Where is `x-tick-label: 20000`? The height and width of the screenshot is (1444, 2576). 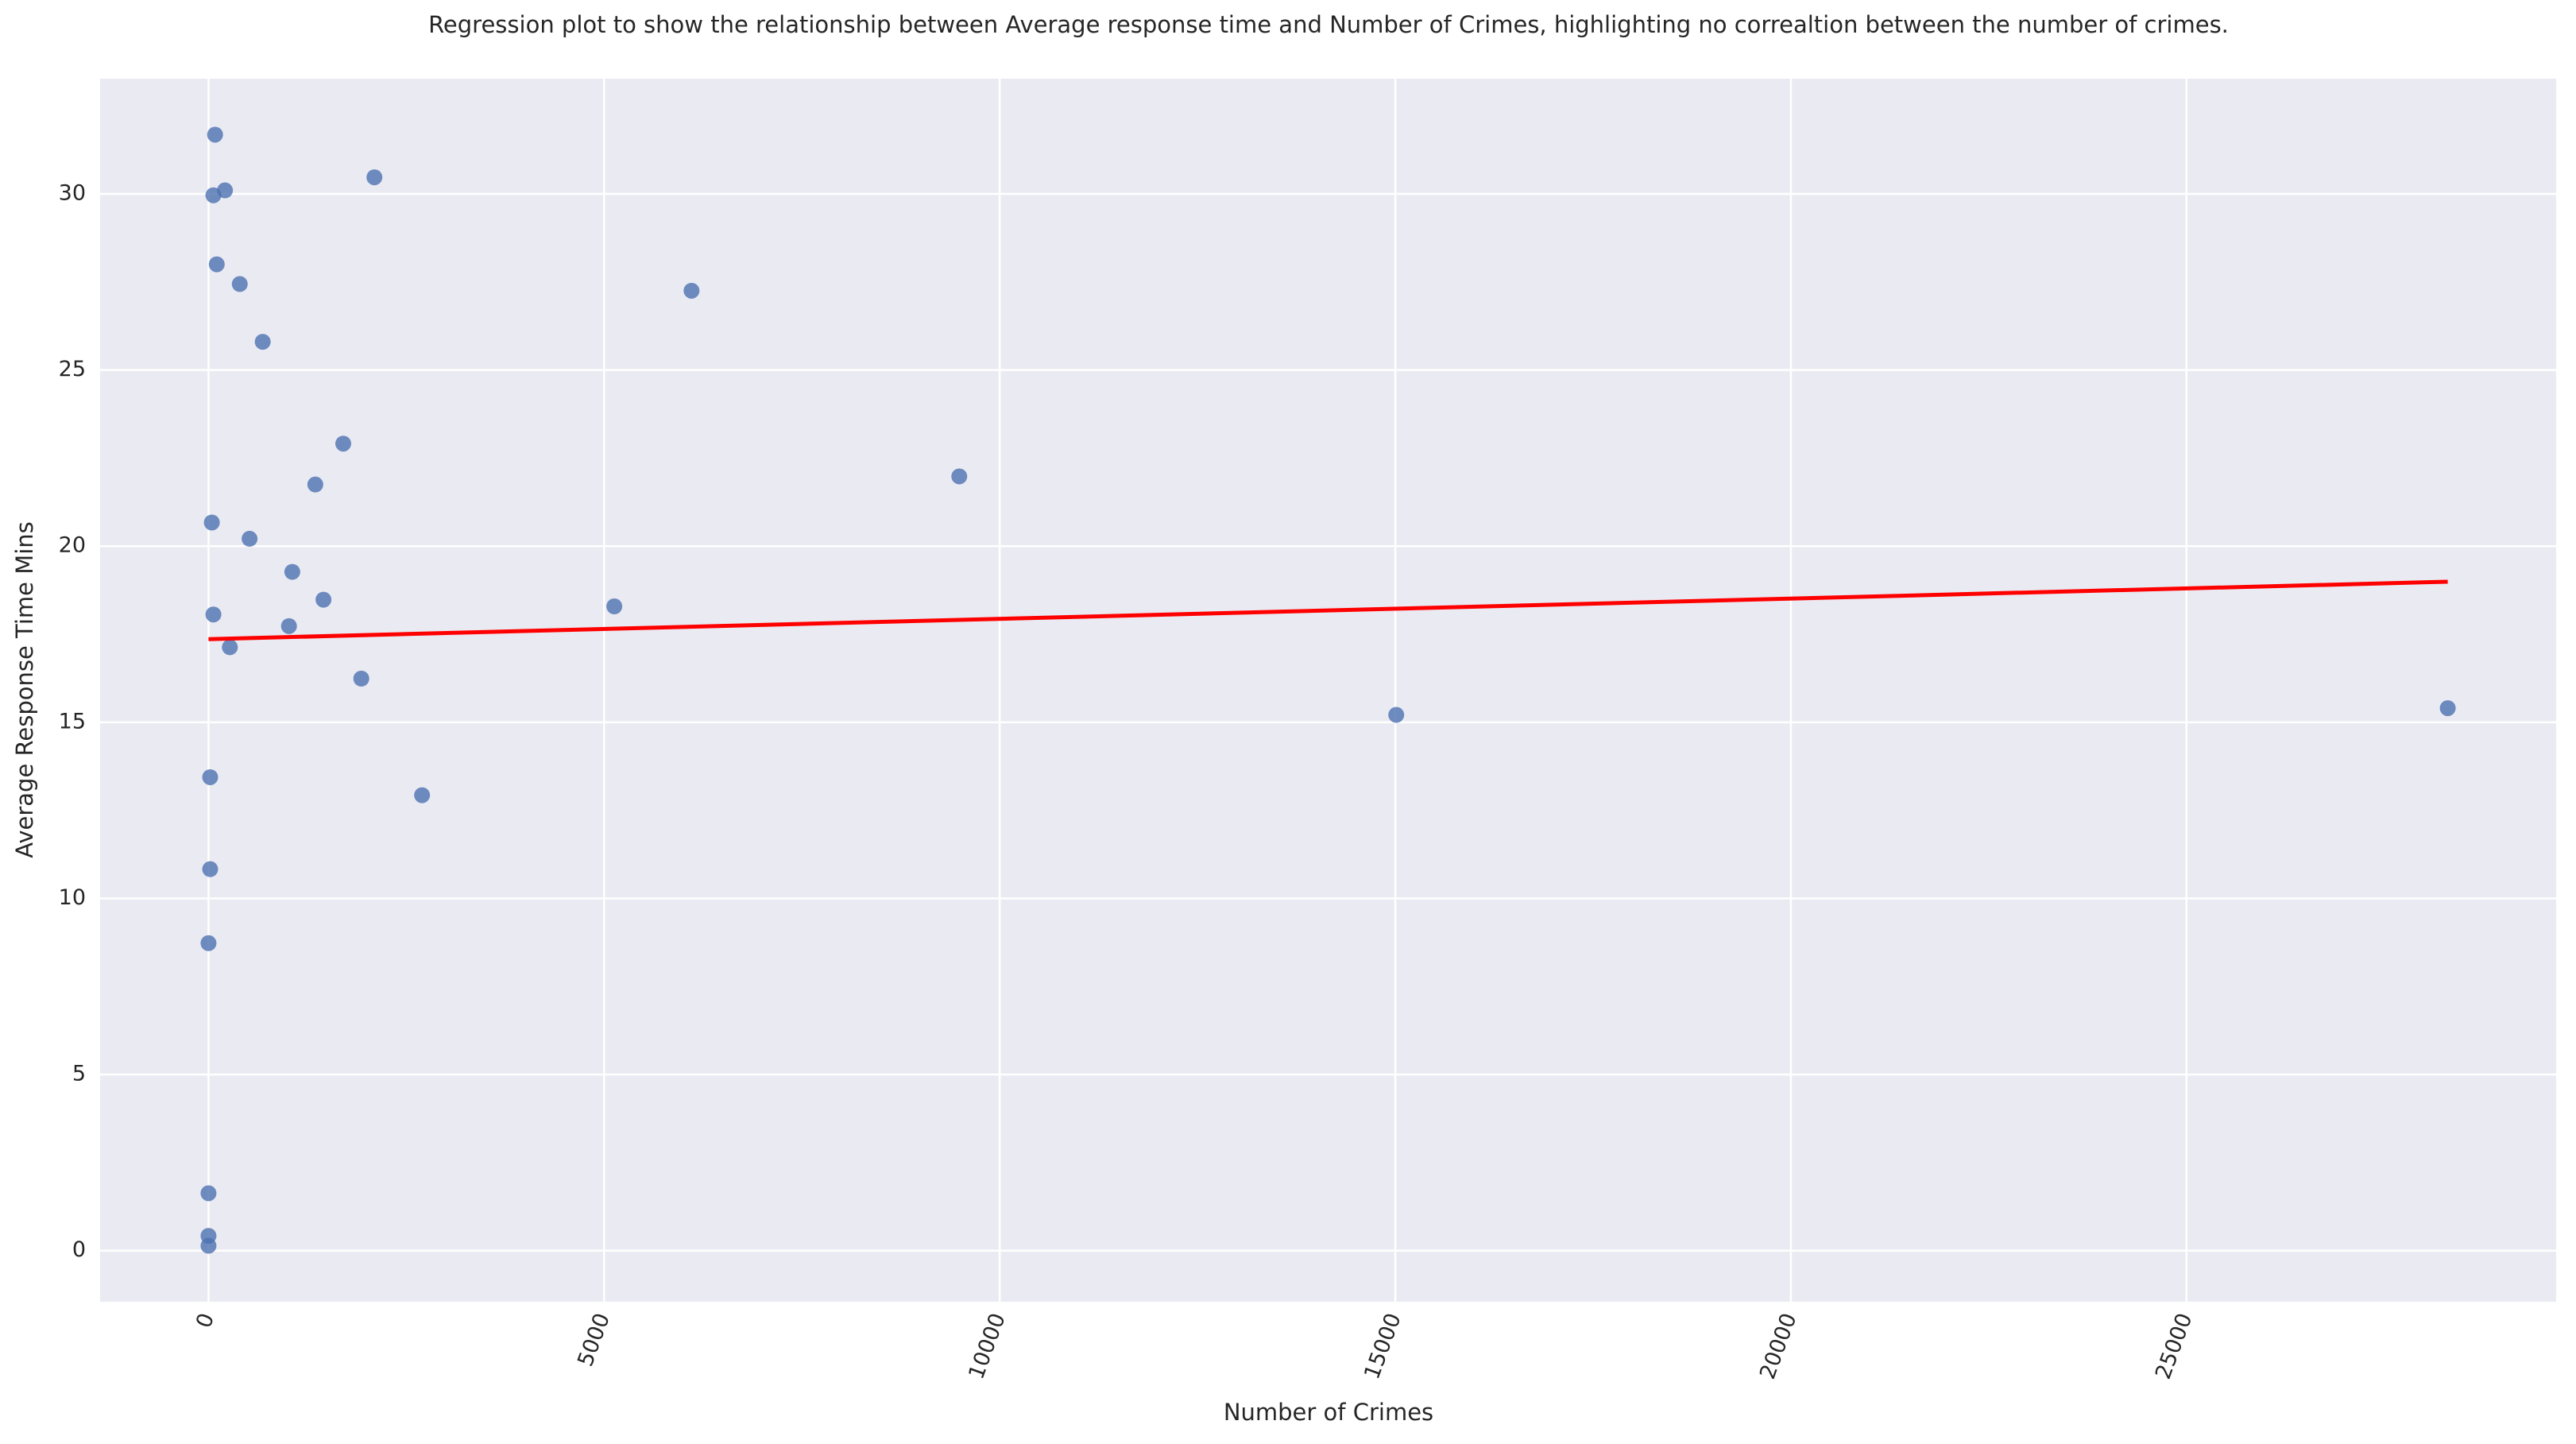
x-tick-label: 20000 is located at coordinates (1779, 1346).